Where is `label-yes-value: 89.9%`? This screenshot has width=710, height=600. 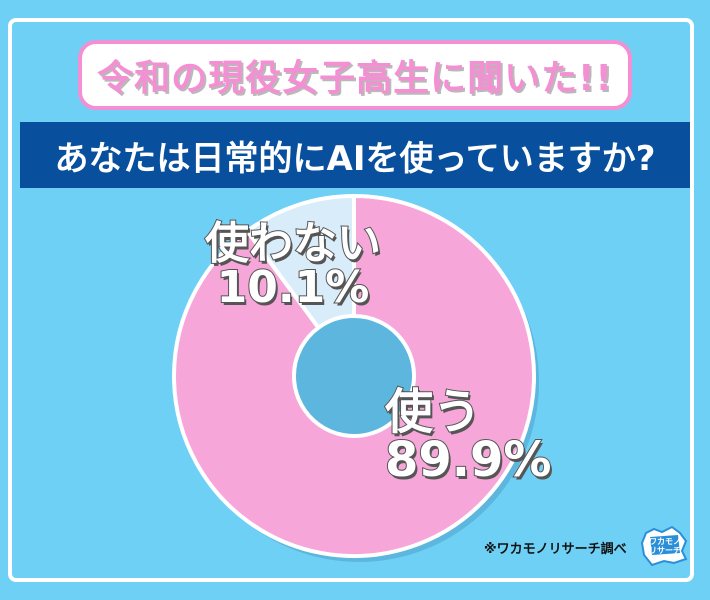 label-yes-value: 89.9% is located at coordinates (468, 460).